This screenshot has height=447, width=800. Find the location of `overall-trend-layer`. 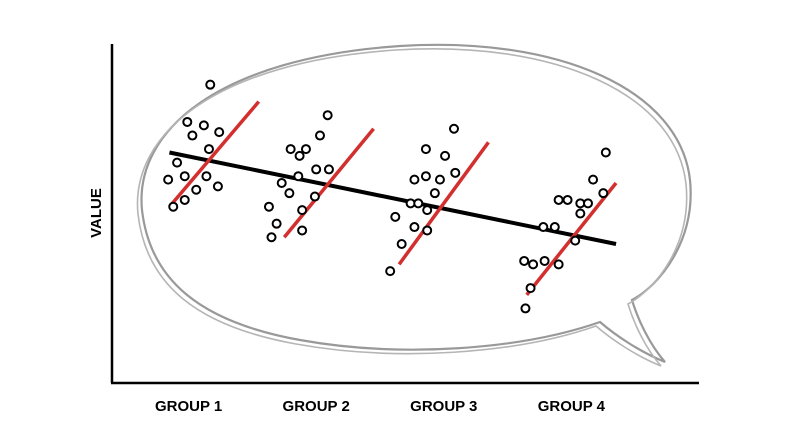

overall-trend-layer is located at coordinates (393, 198).